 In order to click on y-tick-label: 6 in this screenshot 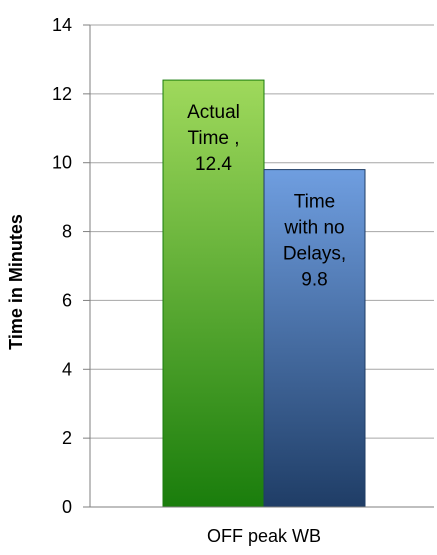, I will do `click(67, 300)`.